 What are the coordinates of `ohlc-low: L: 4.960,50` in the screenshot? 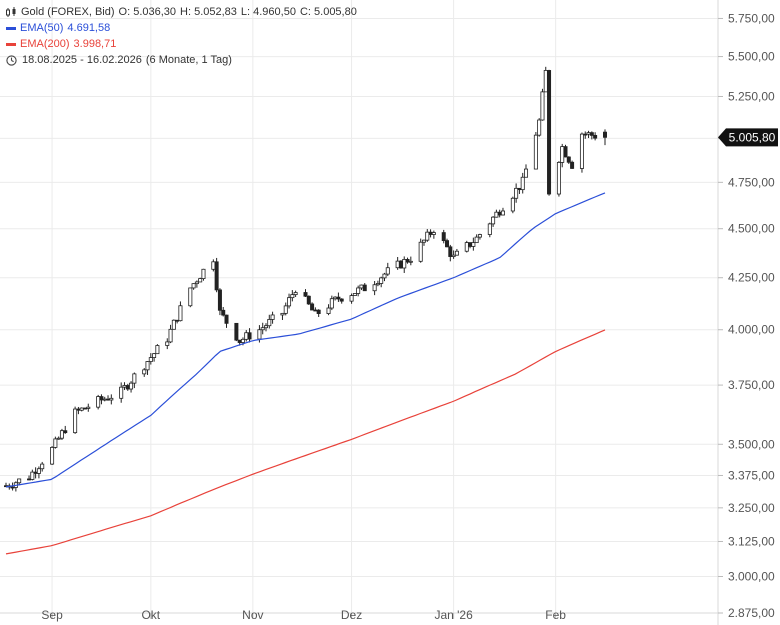 It's located at (268, 12).